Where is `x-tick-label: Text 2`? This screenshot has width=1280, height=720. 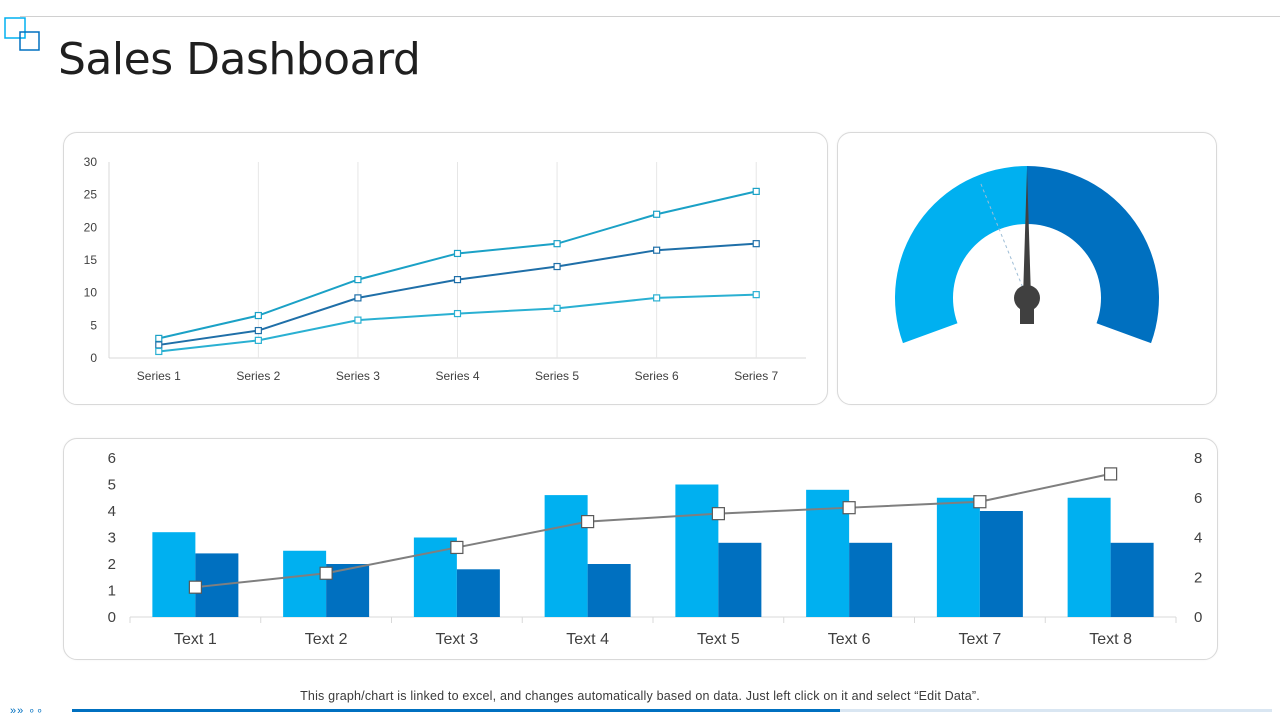
x-tick-label: Text 2 is located at coordinates (326, 639).